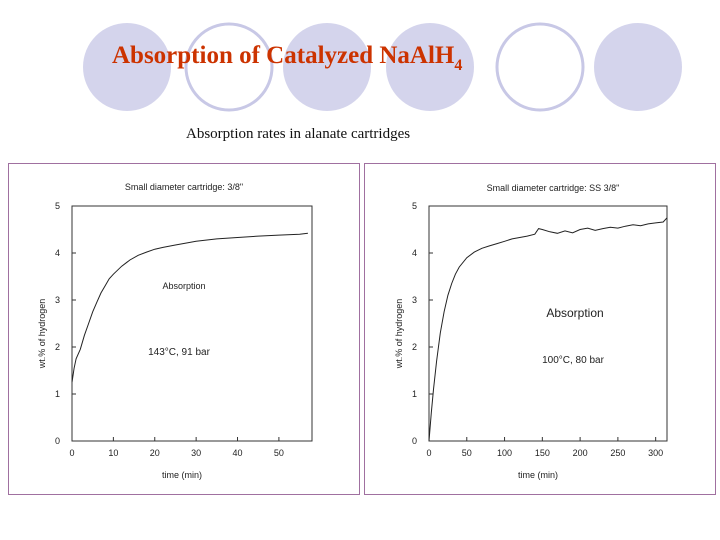 The image size is (720, 540). What do you see at coordinates (553, 188) in the screenshot?
I see `chart-title: Small diameter cartridge: SS 3/8"` at bounding box center [553, 188].